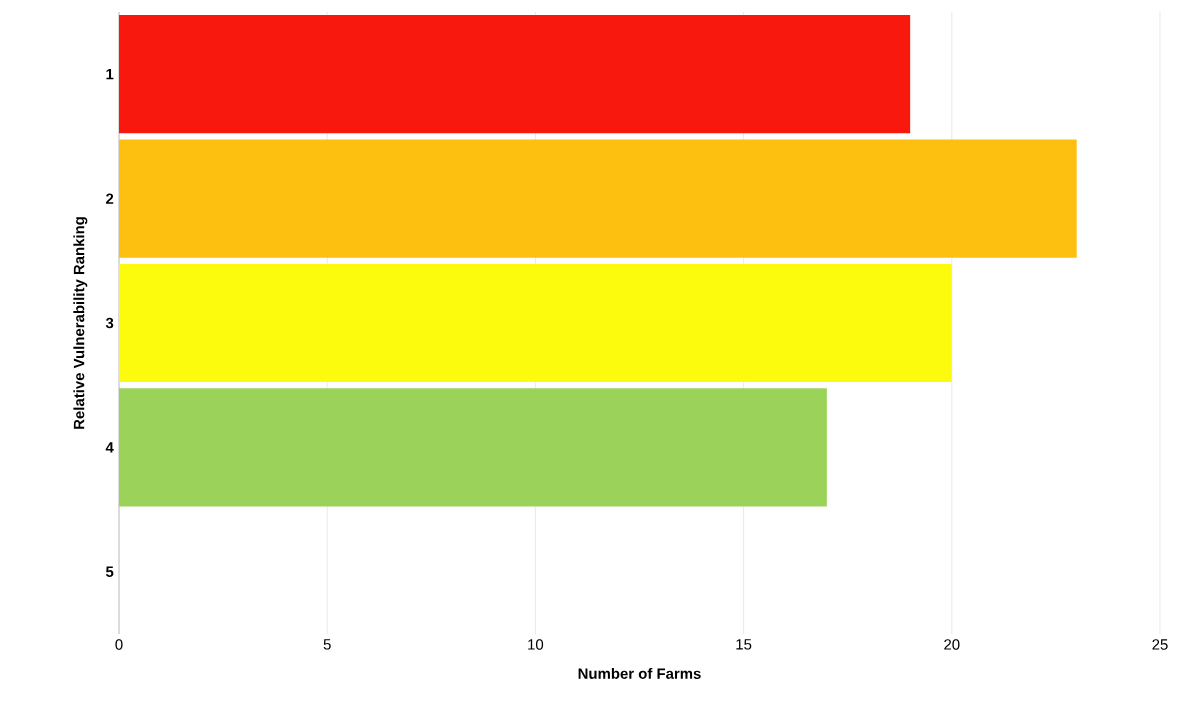 The image size is (1181, 723). Describe the element at coordinates (110, 198) in the screenshot. I see `y-tick-label: 2` at that location.